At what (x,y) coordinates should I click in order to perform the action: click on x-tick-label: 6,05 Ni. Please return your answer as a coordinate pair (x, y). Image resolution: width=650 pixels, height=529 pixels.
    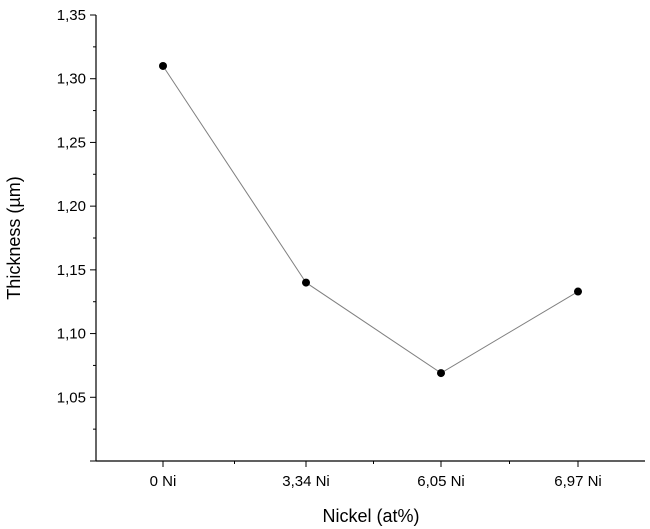
    Looking at the image, I should click on (441, 481).